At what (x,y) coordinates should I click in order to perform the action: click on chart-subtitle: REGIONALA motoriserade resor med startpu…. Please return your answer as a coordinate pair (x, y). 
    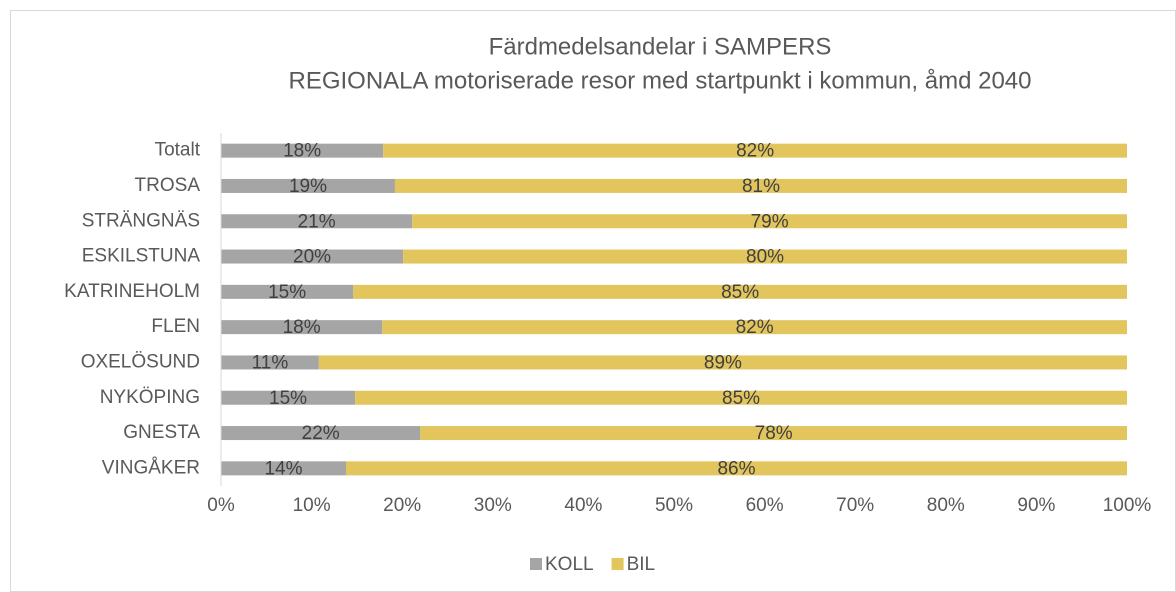
    Looking at the image, I should click on (660, 80).